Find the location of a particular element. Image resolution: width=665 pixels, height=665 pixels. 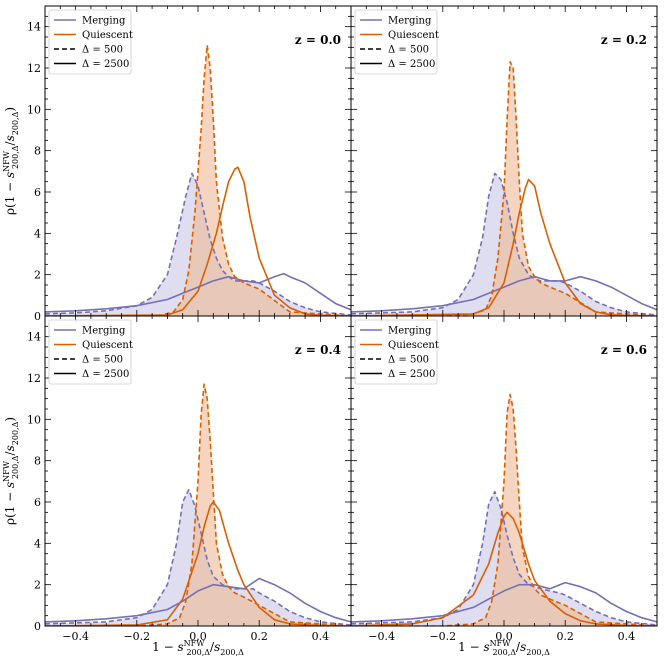

y-axis-label-top: ρ(1 − sNFW200,Δ/s200,Δ) is located at coordinates (11, 161).